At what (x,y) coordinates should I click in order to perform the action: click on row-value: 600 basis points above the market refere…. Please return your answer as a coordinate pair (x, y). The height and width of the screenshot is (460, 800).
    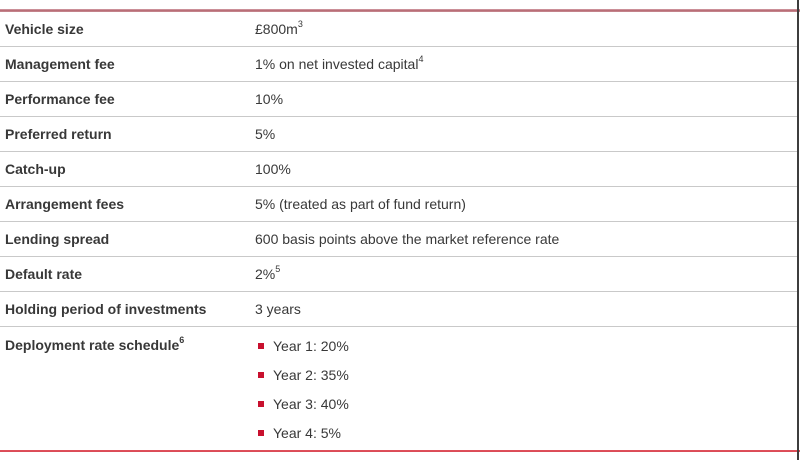
    Looking at the image, I should click on (407, 239).